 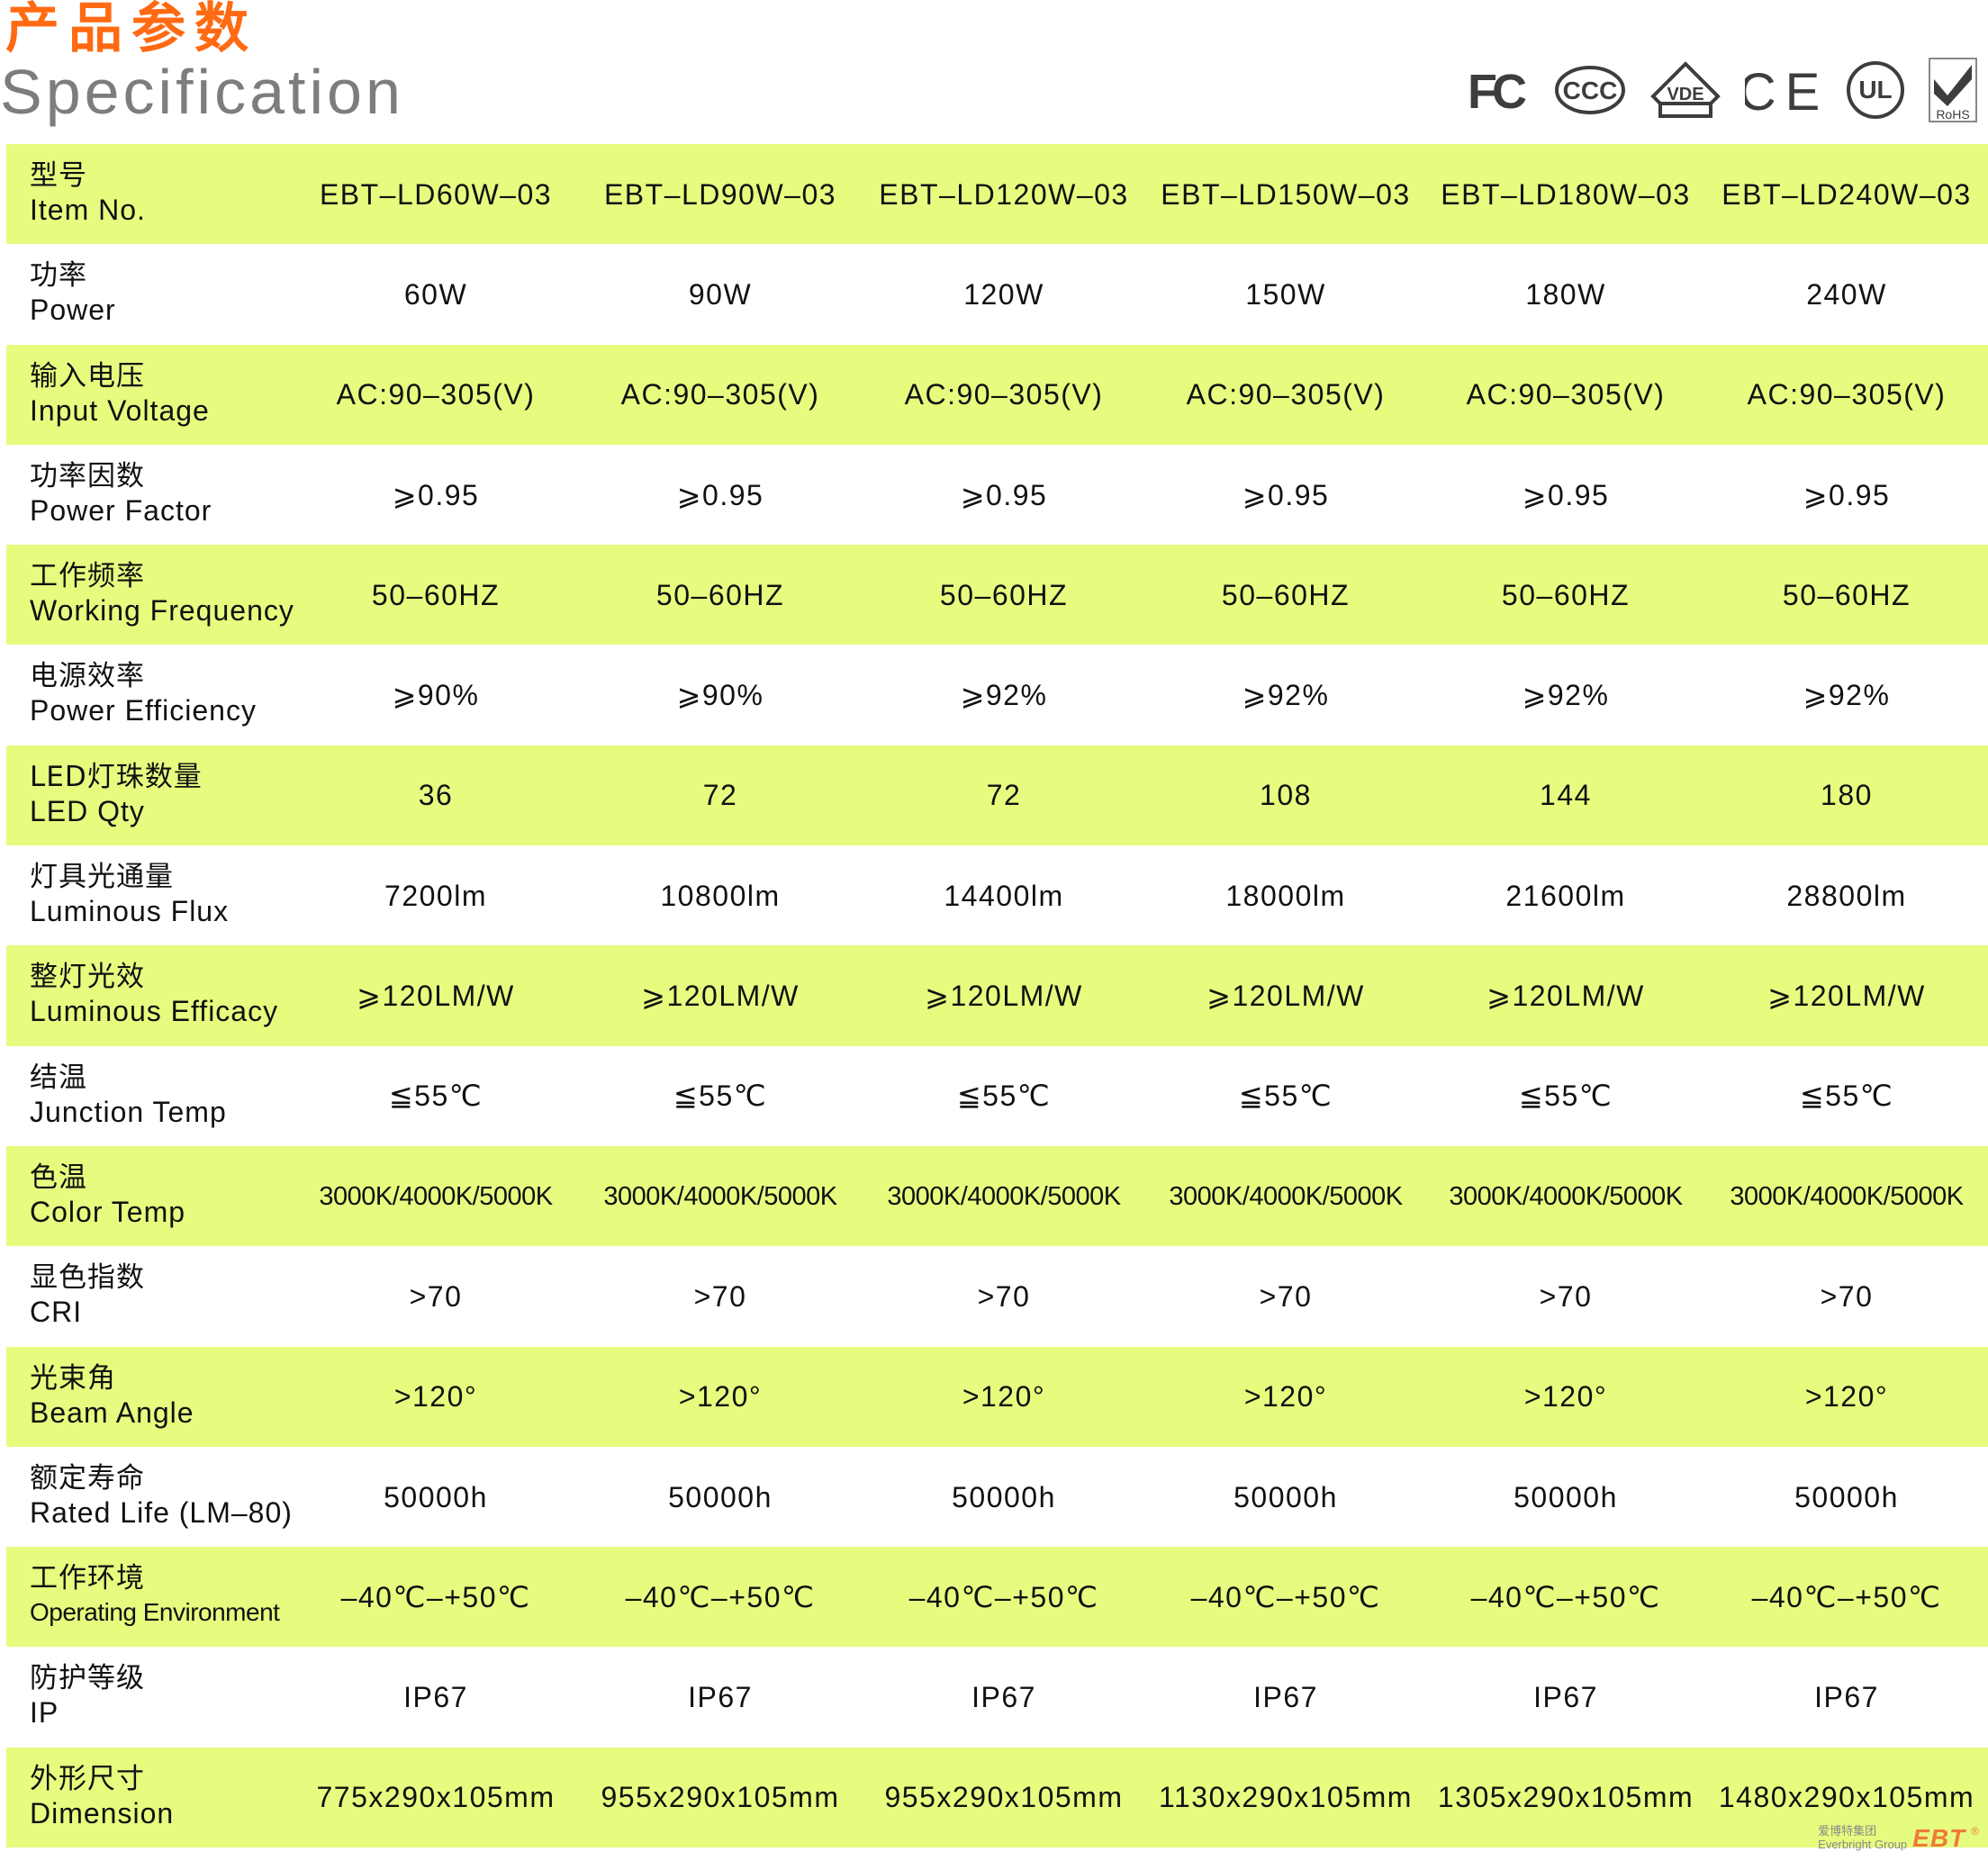 What do you see at coordinates (436, 1797) in the screenshot?
I see `table-cell: 775x290x105mm` at bounding box center [436, 1797].